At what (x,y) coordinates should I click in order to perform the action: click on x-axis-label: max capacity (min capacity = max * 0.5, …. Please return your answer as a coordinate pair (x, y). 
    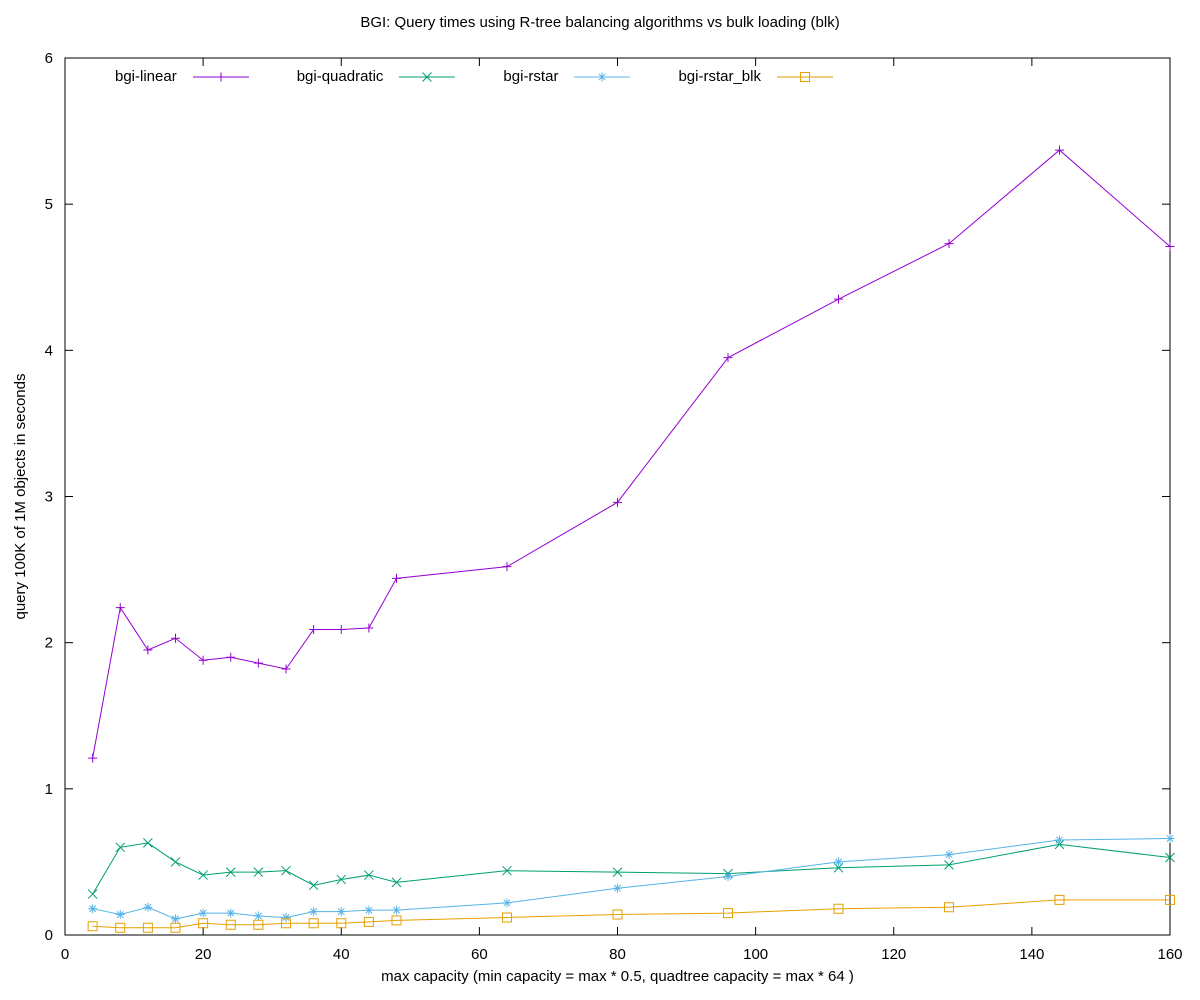
    Looking at the image, I should click on (617, 976).